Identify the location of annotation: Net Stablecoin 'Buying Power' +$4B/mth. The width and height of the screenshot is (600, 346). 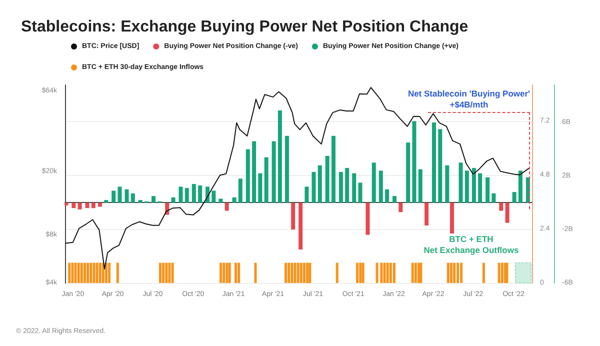
(469, 99).